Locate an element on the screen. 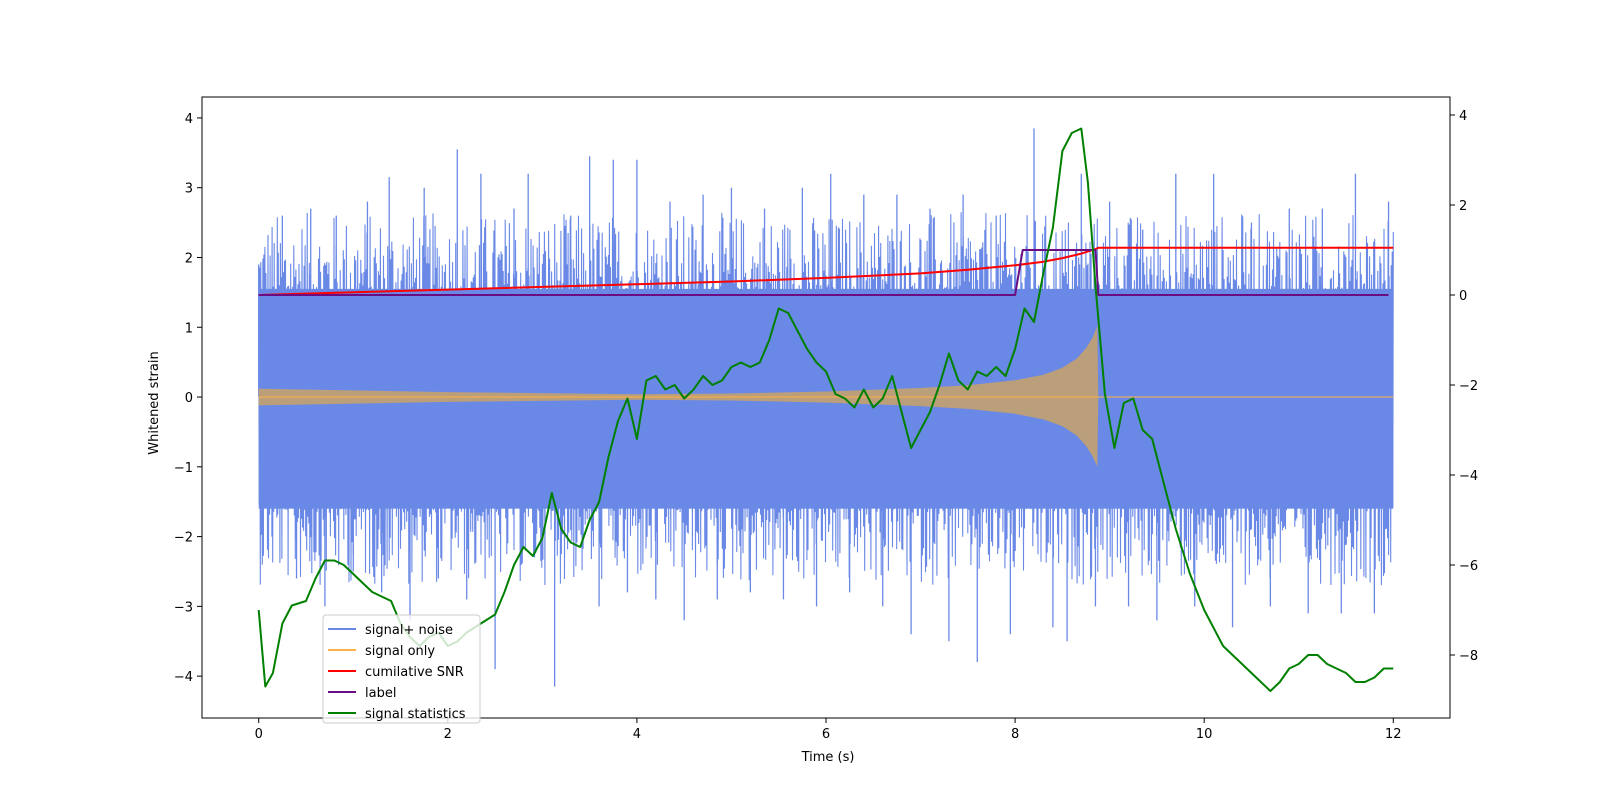  y2-tick-label: −4 is located at coordinates (1468, 476).